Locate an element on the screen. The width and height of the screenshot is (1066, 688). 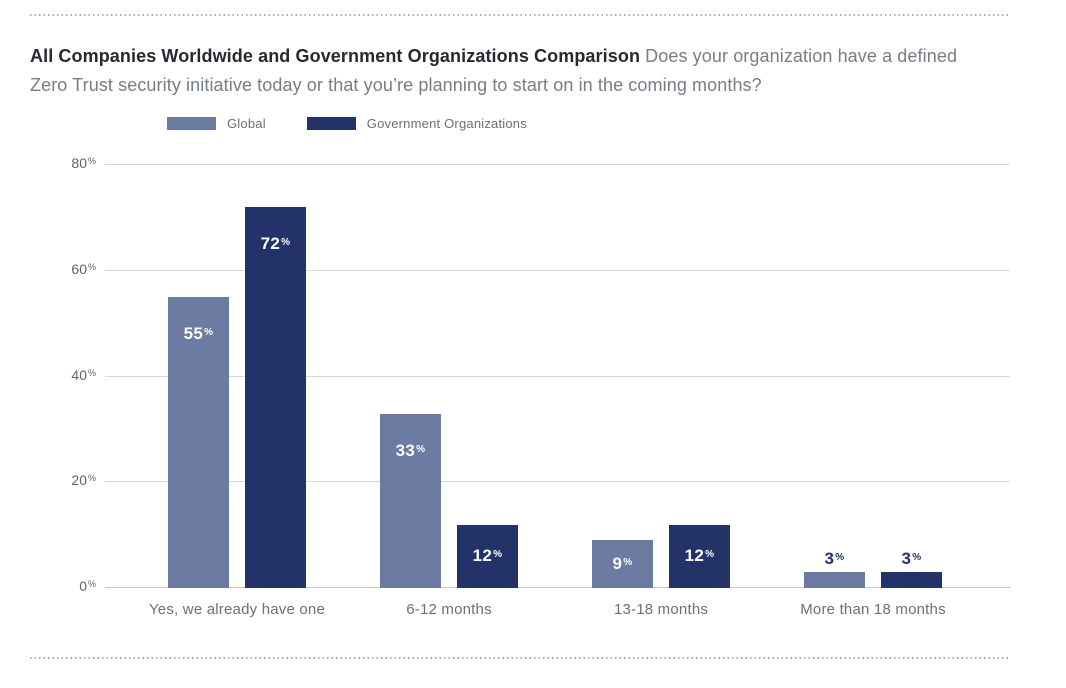
legend-item-global: Global is located at coordinates (216, 123).